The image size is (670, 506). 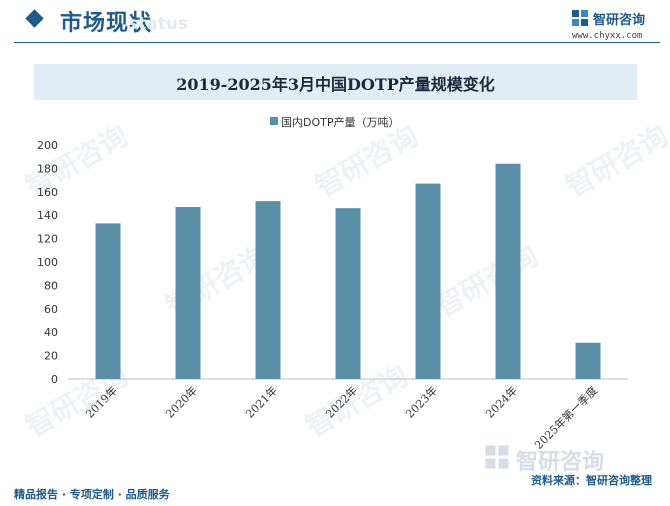 What do you see at coordinates (340, 122) in the screenshot?
I see `legend-label: 国内DOTP产量（万吨）` at bounding box center [340, 122].